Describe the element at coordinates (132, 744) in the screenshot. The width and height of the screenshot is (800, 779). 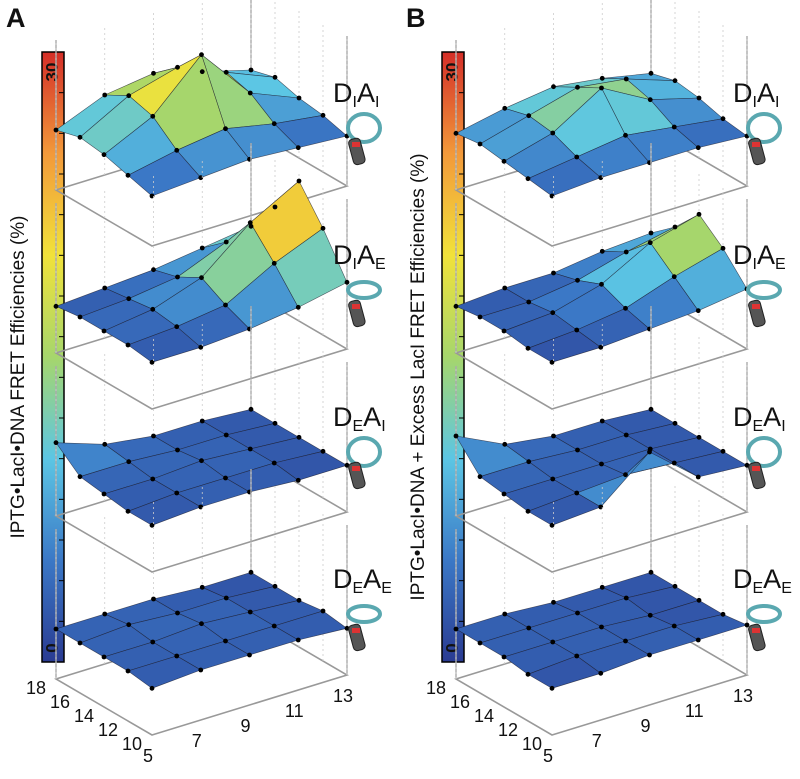
I see `y-tick-label: 10` at that location.